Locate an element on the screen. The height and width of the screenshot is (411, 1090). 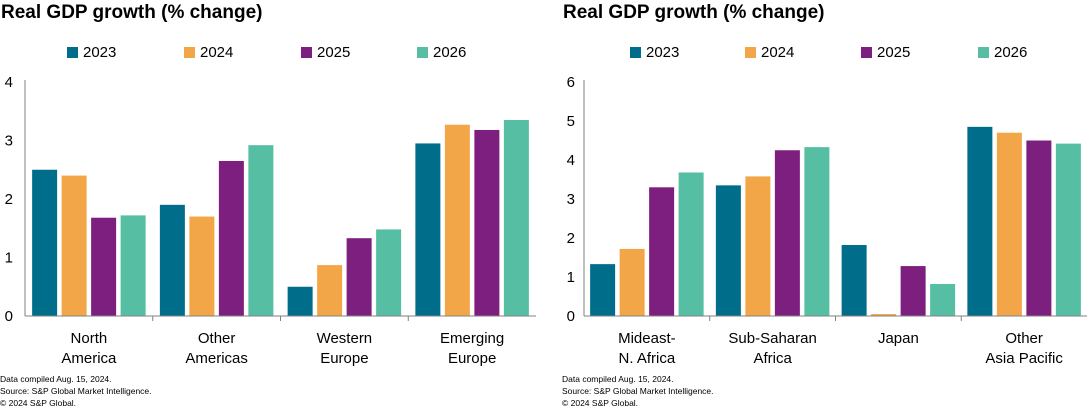
x-category-label: Japan is located at coordinates (898, 338).